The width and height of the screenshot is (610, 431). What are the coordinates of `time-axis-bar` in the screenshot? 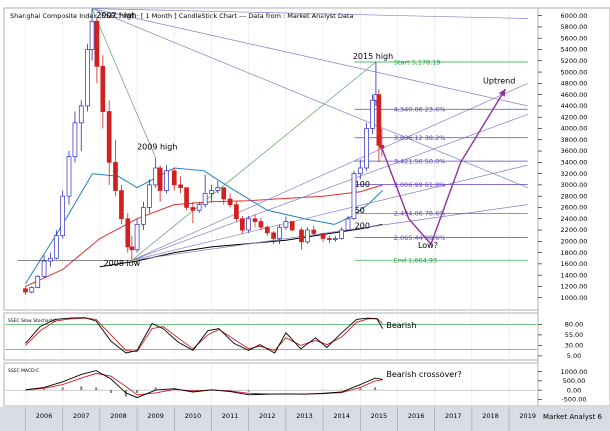 It's located at (305, 419).